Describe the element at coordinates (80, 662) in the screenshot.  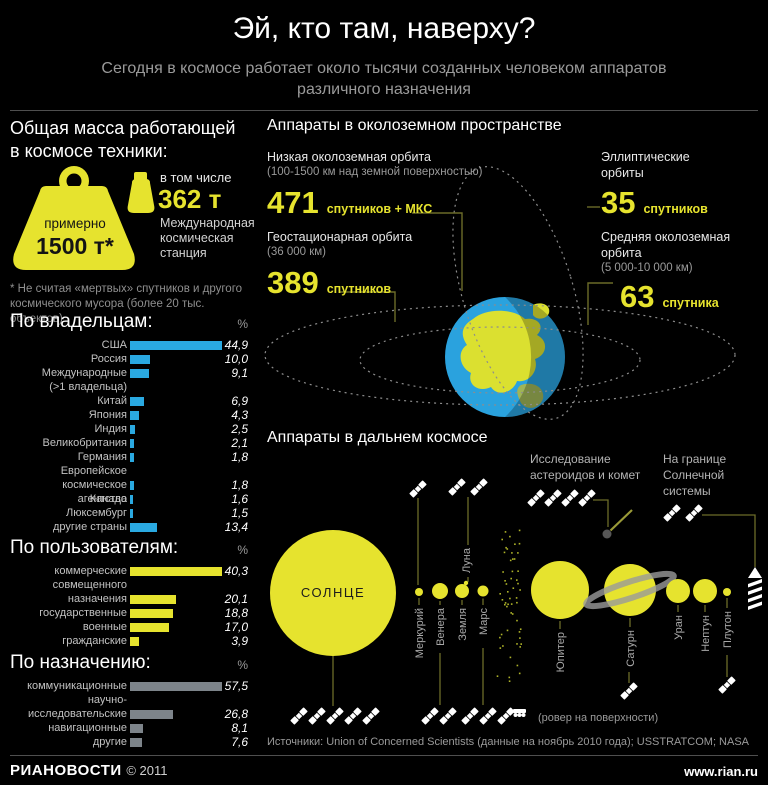
I see `chart-purpose-title: По назначению:` at that location.